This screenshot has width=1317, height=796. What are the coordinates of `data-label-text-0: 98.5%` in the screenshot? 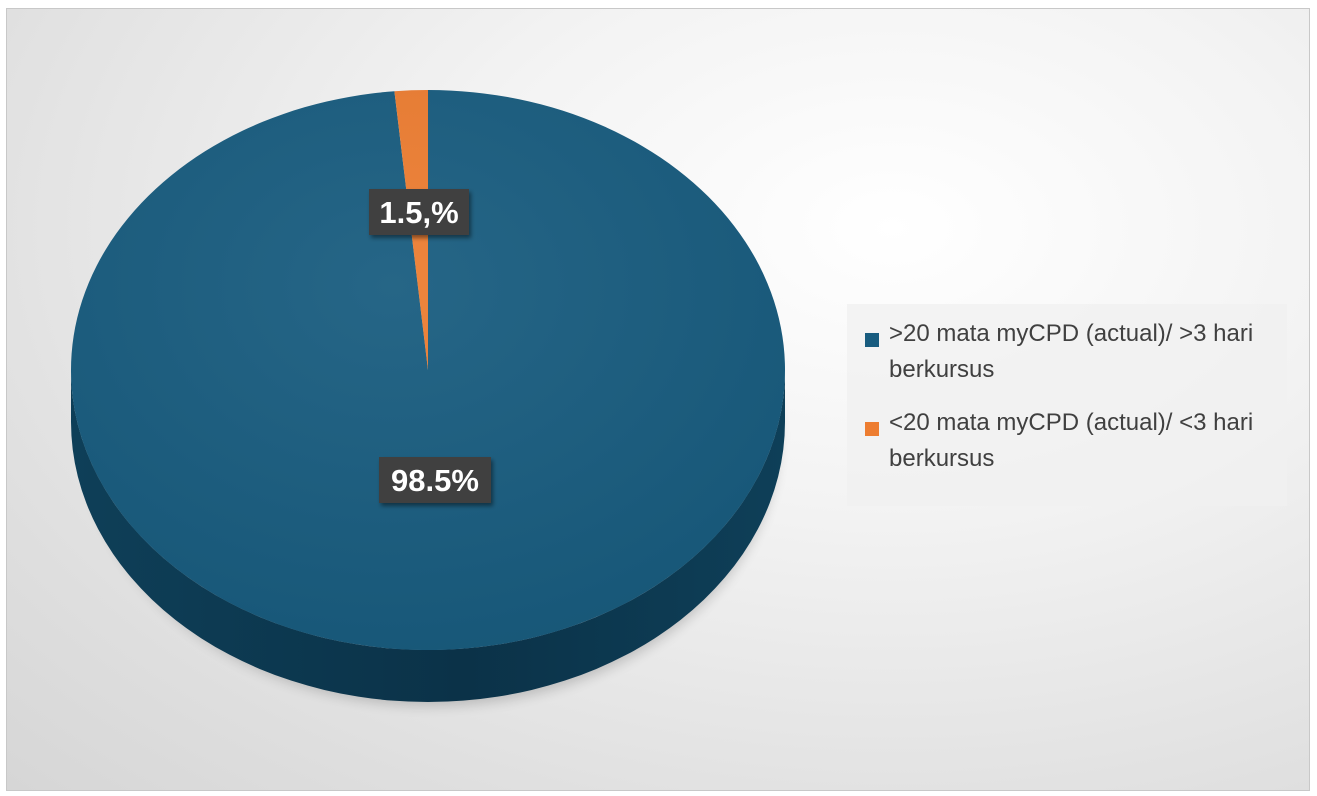 It's located at (435, 480).